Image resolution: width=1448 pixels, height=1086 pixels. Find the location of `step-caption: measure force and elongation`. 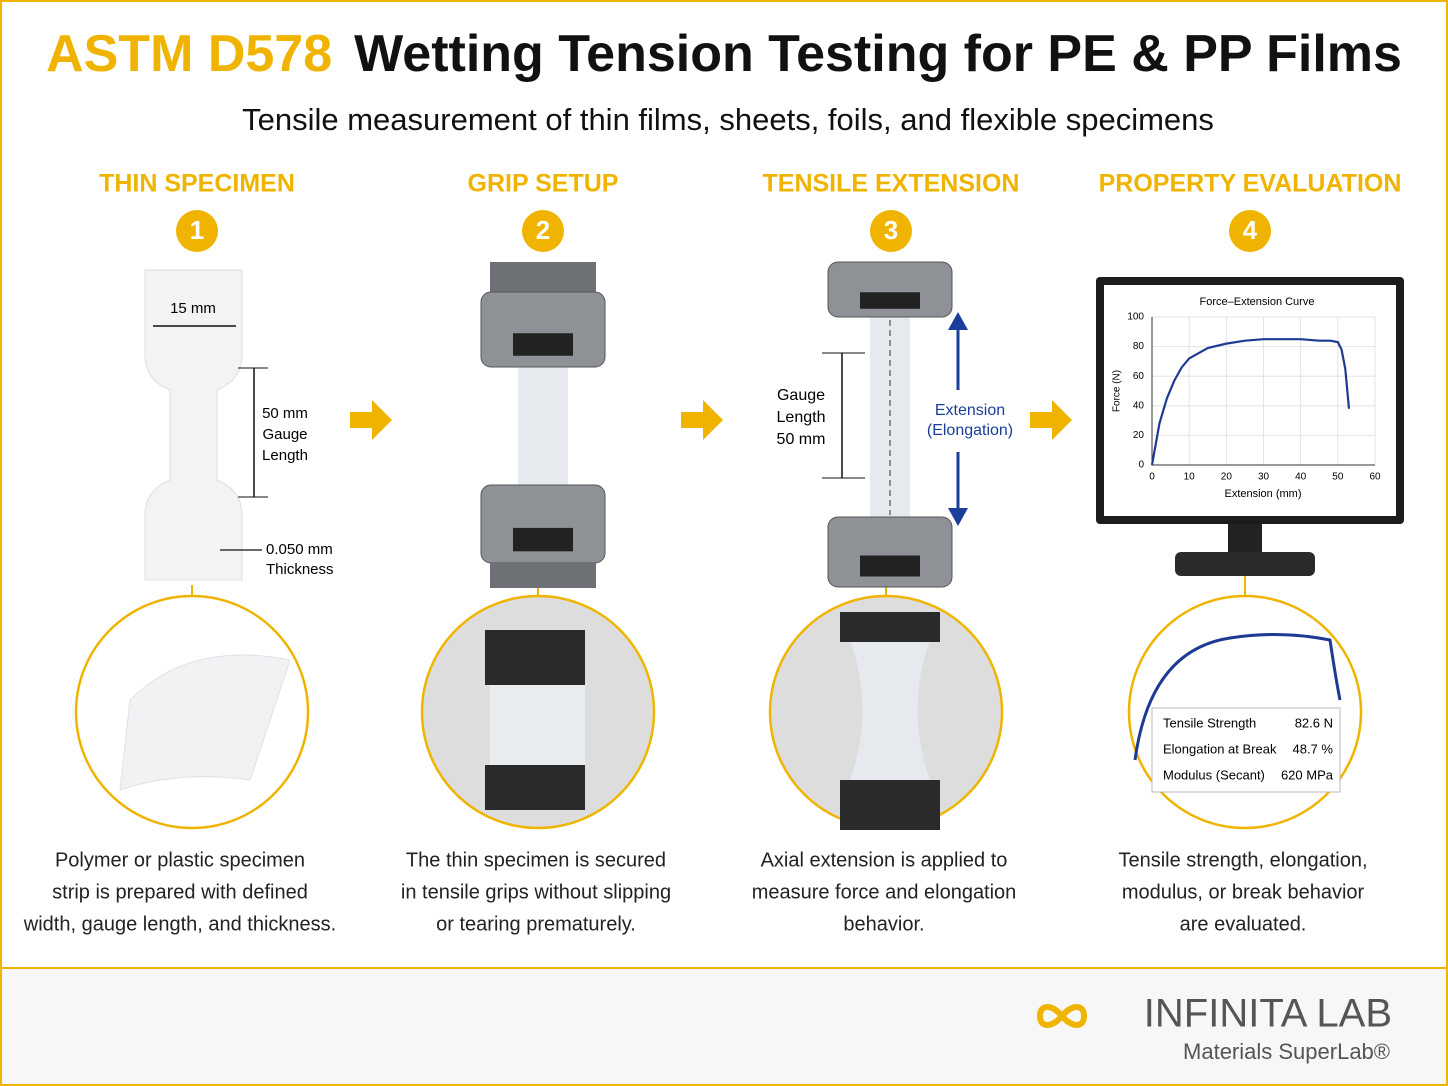

step-caption: measure force and elongation is located at coordinates (884, 892).